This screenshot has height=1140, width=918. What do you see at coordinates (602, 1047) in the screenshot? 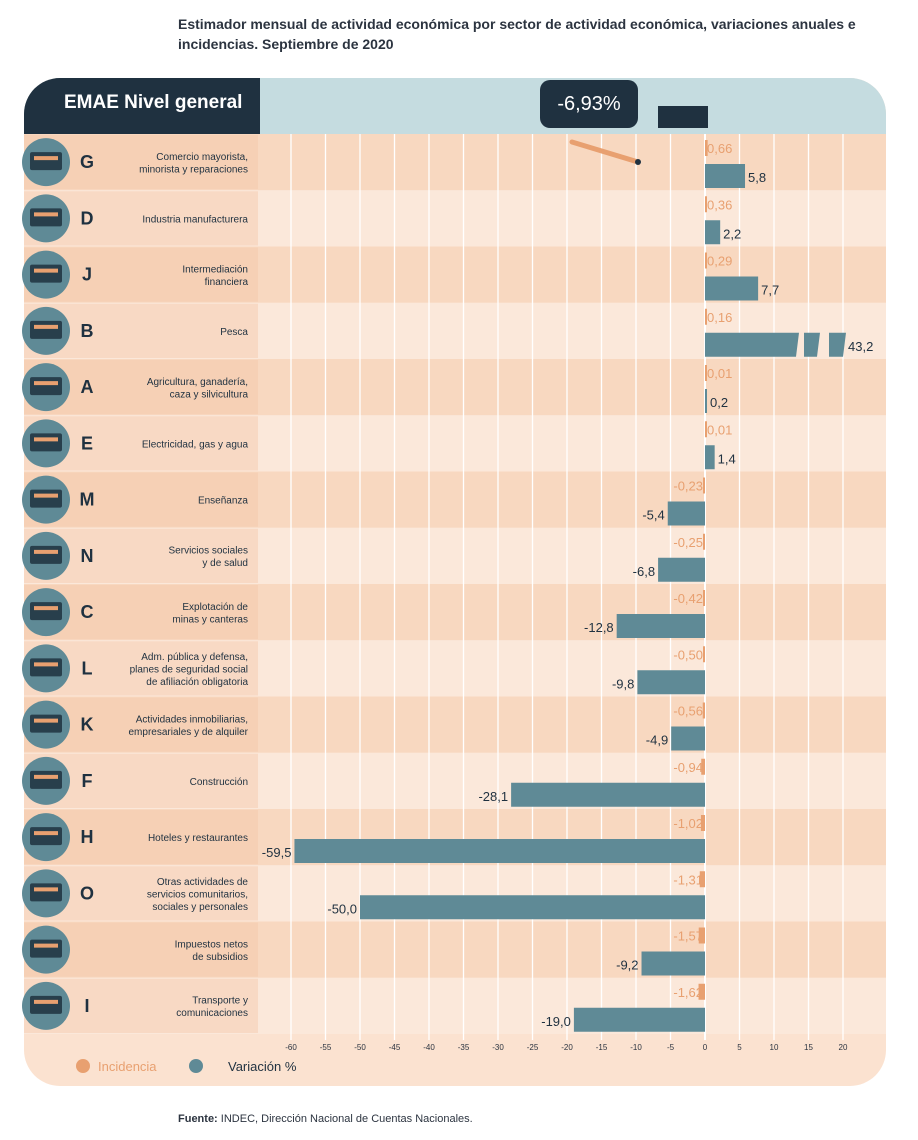
I see `x-tick-label: -15` at bounding box center [602, 1047].